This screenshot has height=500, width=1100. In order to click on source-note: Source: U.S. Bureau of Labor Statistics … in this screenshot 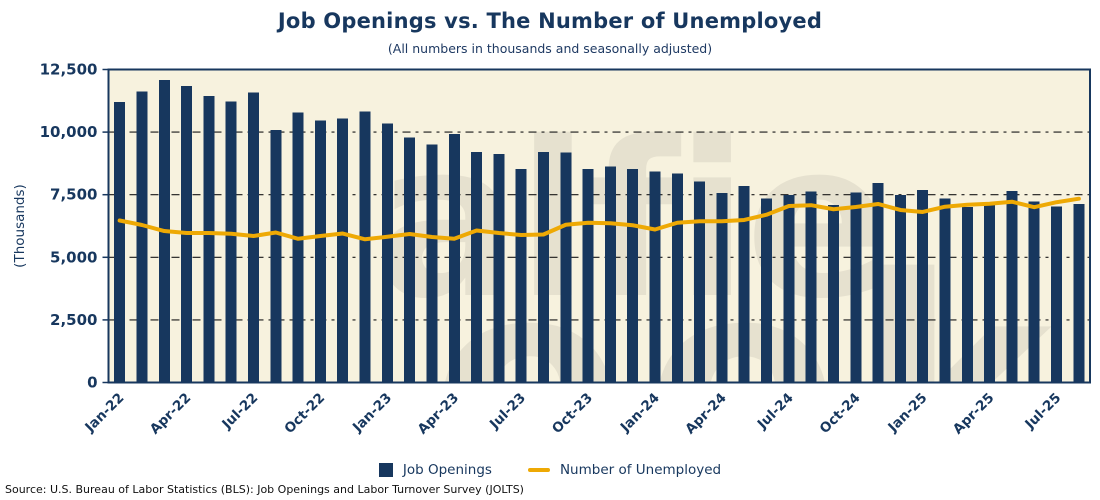, I will do `click(264, 489)`.